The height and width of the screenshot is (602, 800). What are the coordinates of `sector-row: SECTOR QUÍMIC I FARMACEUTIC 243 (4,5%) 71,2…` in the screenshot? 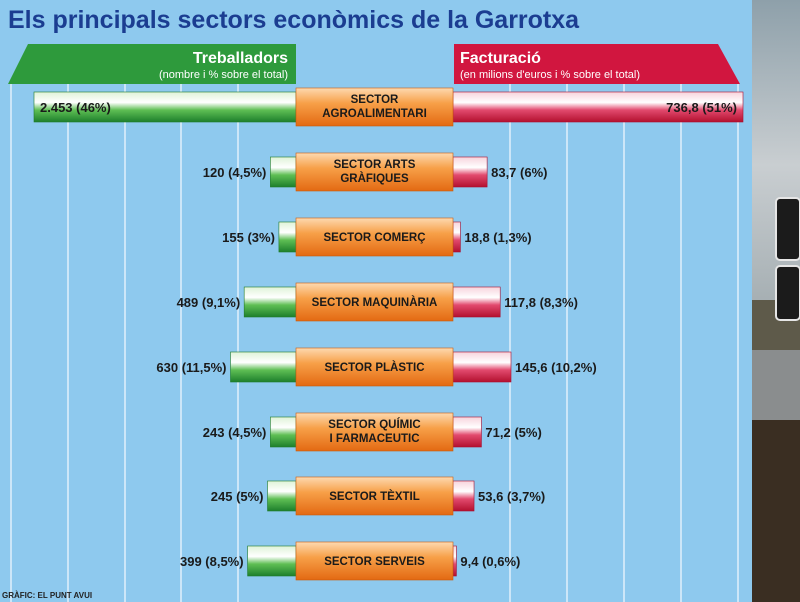 It's located at (372, 432).